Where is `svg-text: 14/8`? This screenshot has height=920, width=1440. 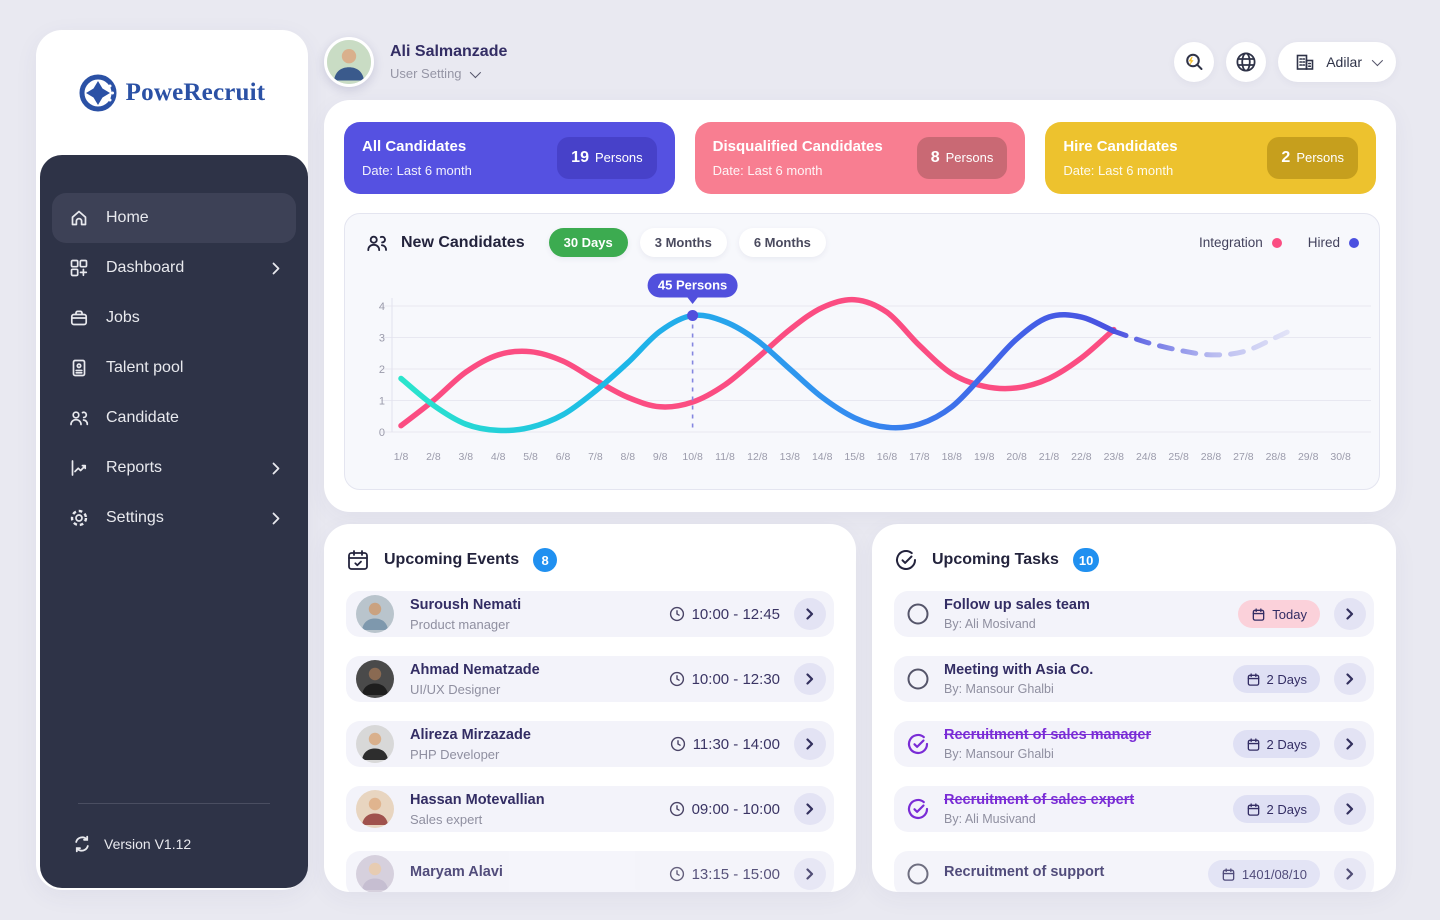 svg-text: 14/8 is located at coordinates (822, 457).